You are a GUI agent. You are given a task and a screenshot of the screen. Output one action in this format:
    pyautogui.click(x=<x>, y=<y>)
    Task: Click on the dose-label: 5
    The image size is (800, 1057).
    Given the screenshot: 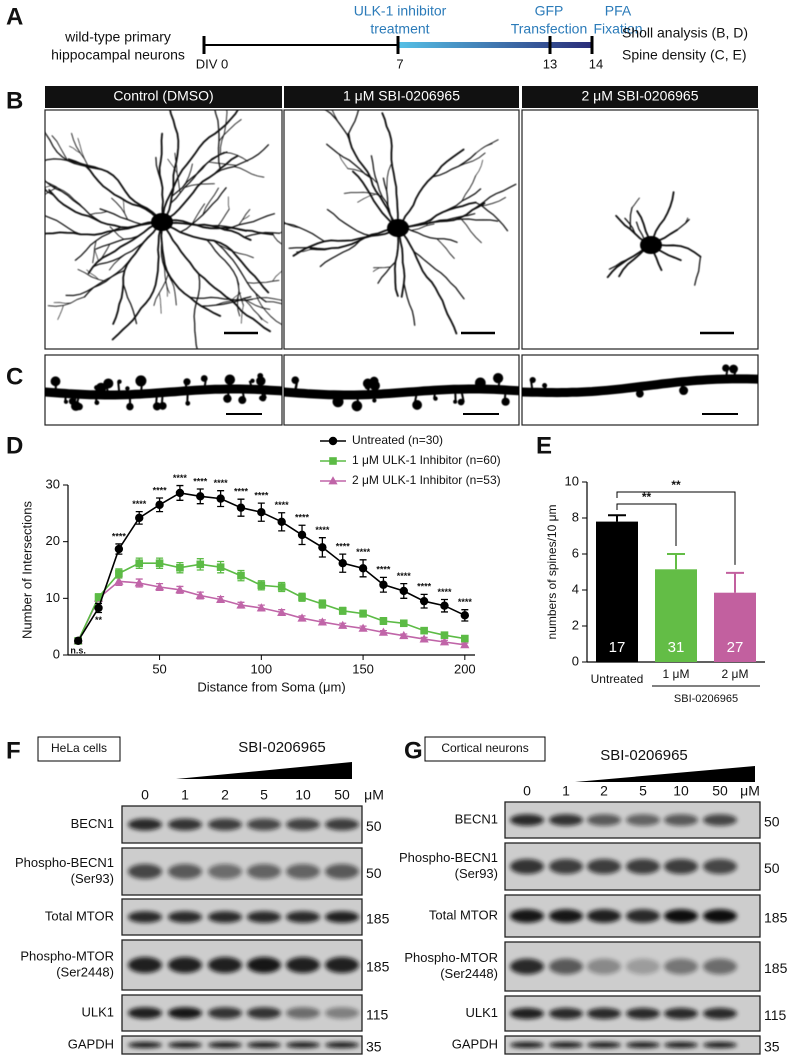 What is the action you would take?
    pyautogui.click(x=643, y=791)
    